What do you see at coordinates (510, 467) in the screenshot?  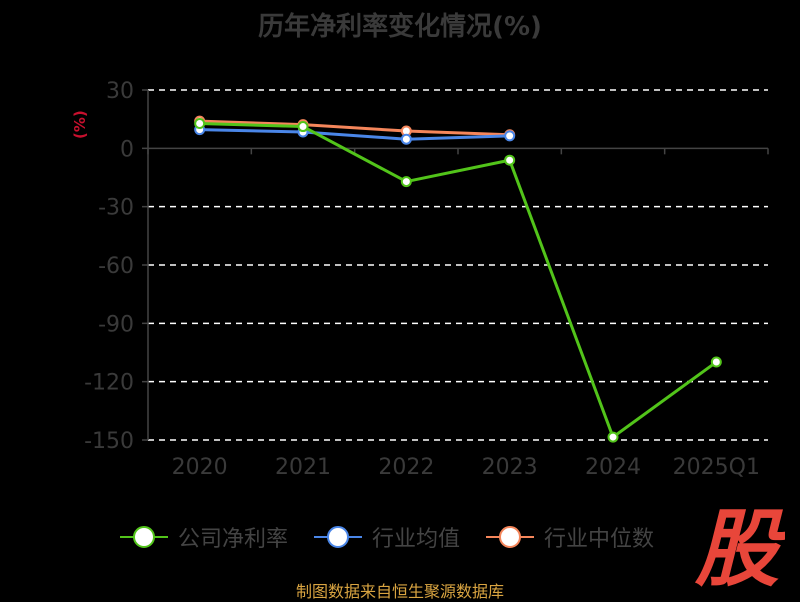 I see `x-tick-label: 2023` at bounding box center [510, 467].